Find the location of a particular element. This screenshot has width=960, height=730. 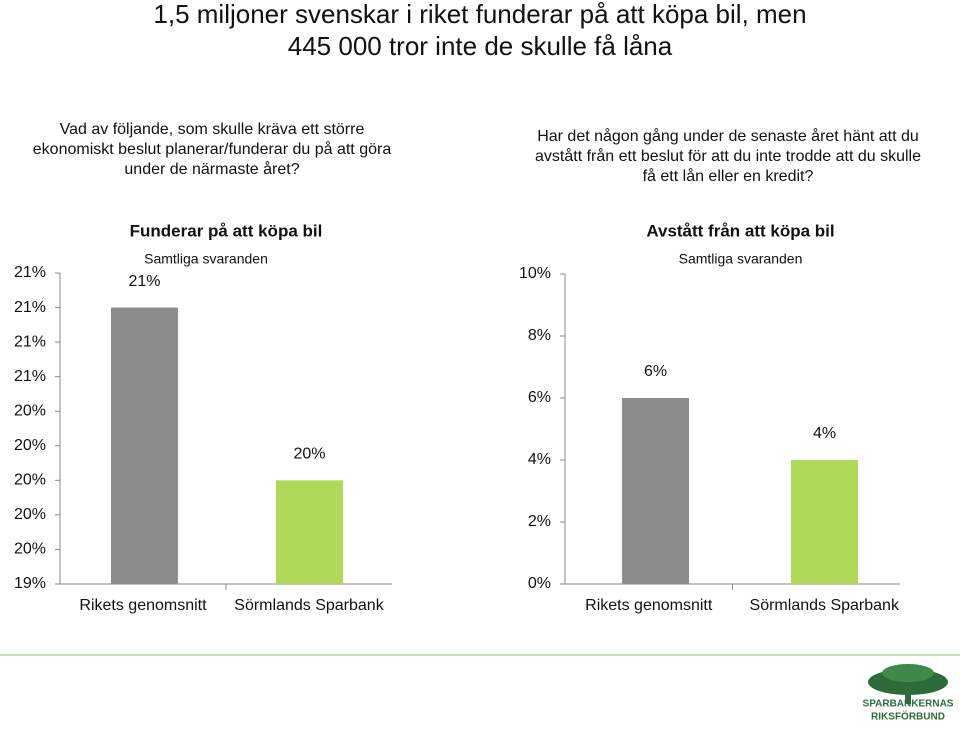

logo-icon is located at coordinates (908, 684).